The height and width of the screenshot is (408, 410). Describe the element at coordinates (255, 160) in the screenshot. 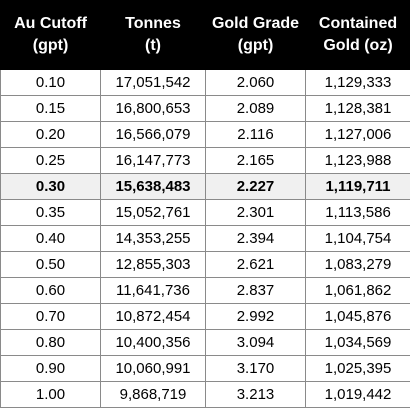

I see `table-cell: 2.165` at that location.